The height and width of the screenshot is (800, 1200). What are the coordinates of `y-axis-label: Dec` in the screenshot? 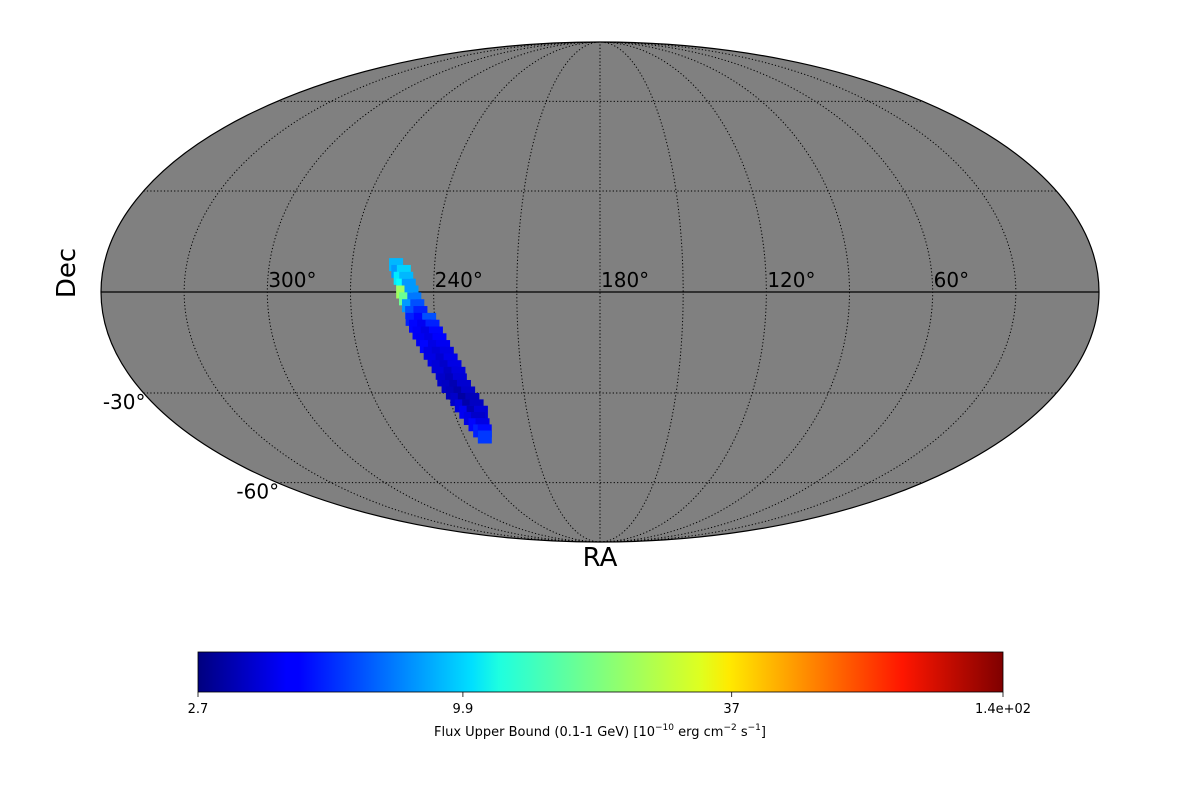 It's located at (67, 273).